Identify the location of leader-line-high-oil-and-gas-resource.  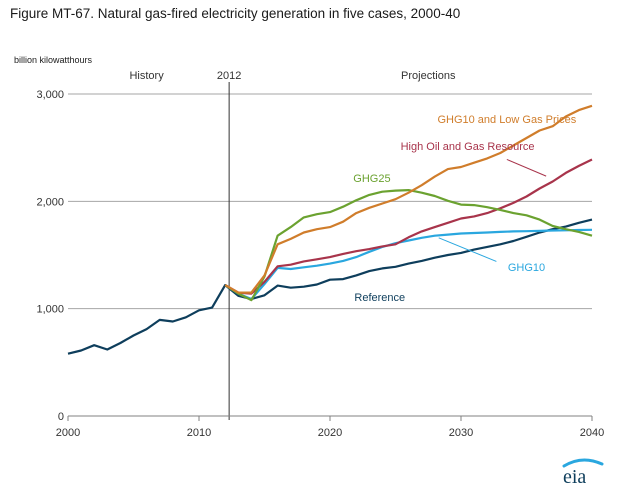
(526, 168).